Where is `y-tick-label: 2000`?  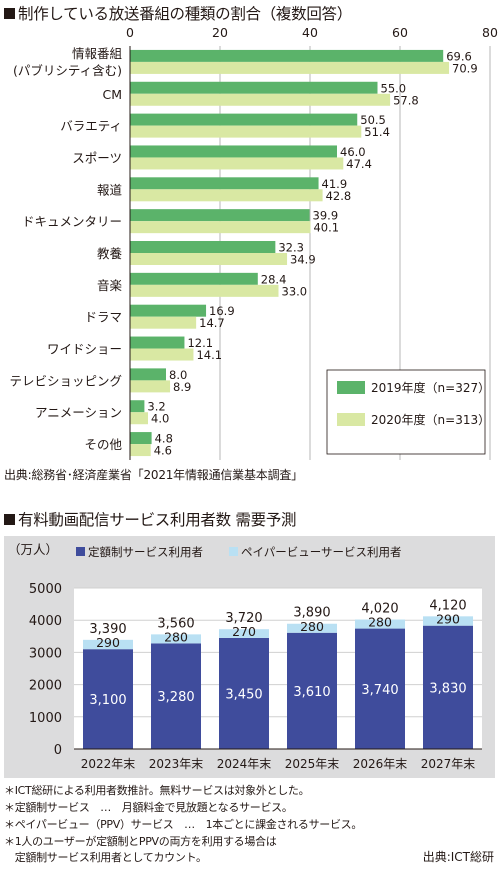 y-tick-label: 2000 is located at coordinates (45, 686).